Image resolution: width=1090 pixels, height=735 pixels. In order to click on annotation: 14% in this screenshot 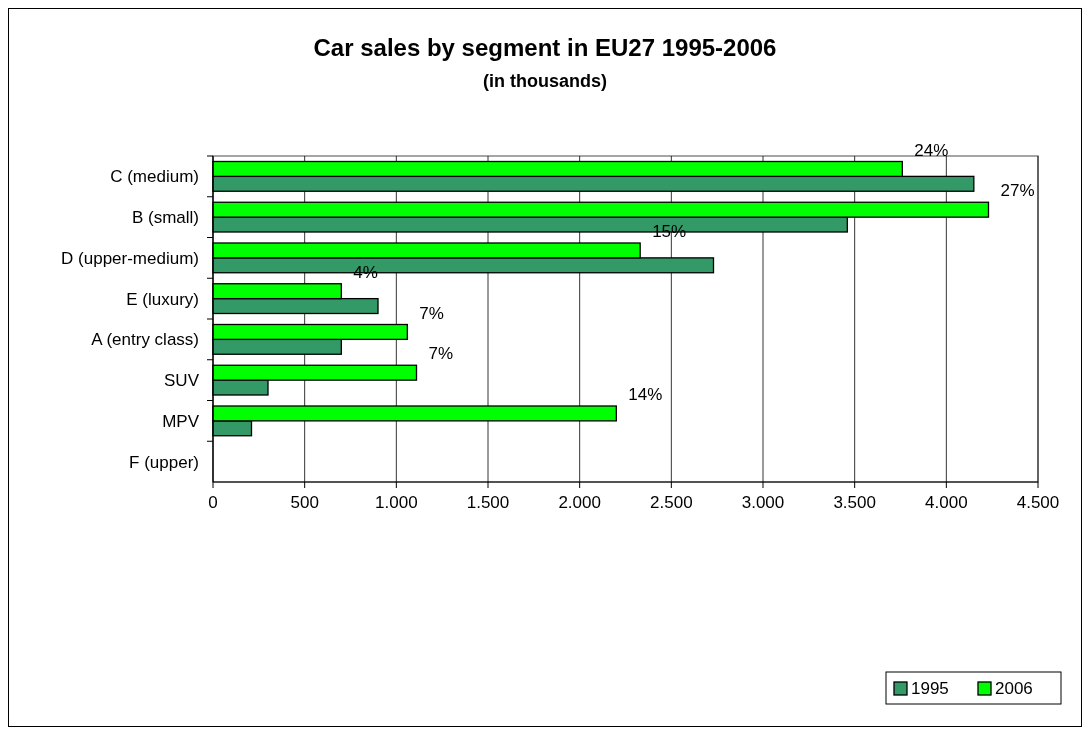, I will do `click(645, 394)`.